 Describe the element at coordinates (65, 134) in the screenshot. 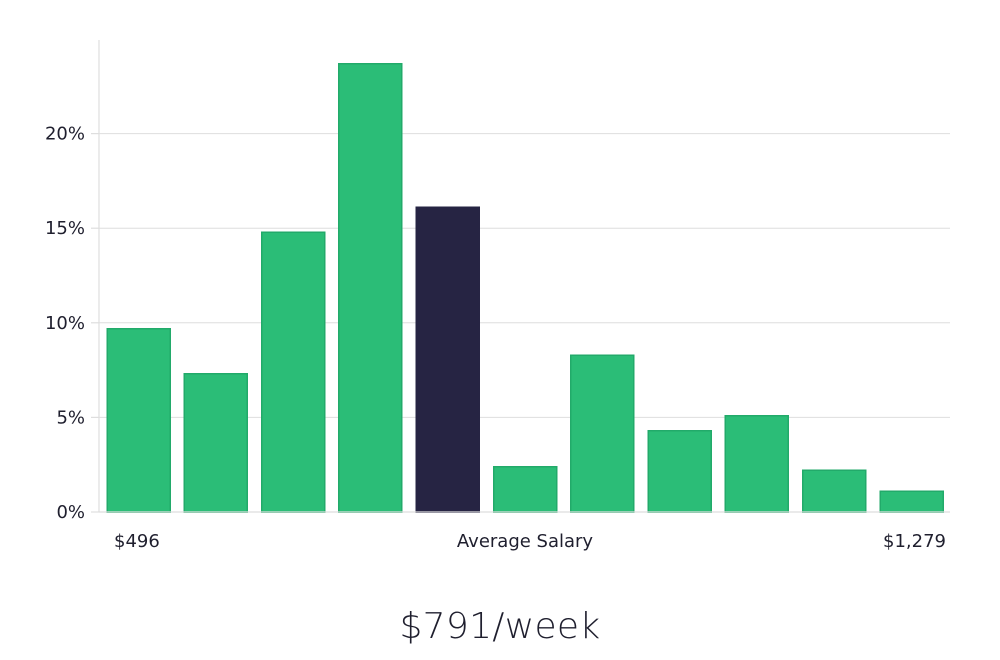

I see `y-tick-label: 20%` at that location.